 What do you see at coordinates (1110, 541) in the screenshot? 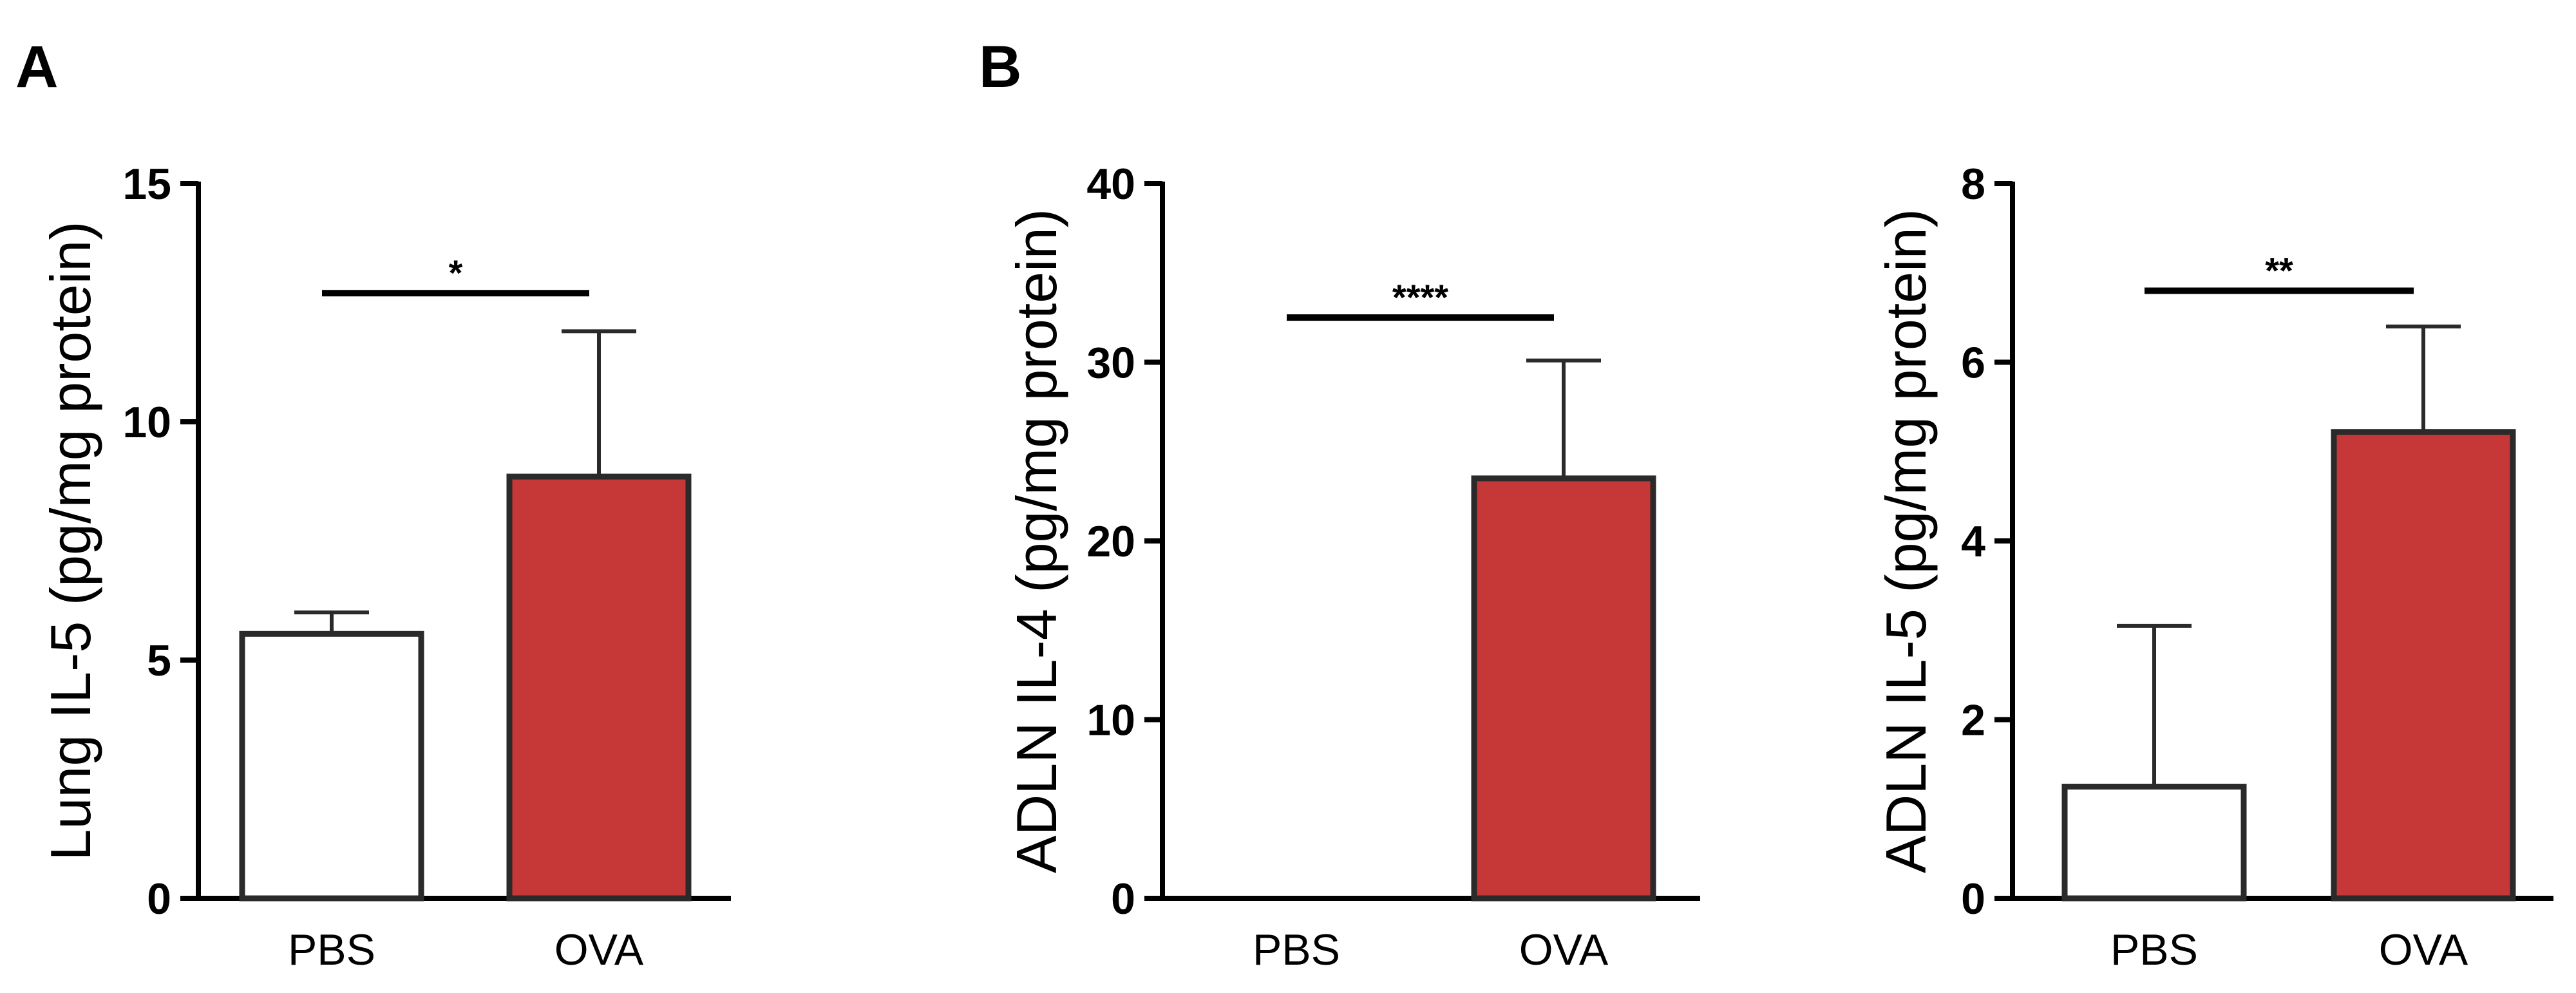
I see `chart1-y-tick-label: 20` at bounding box center [1110, 541].